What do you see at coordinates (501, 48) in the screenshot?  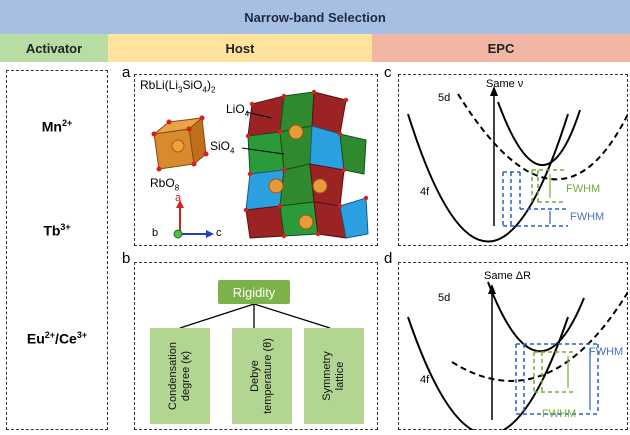 I see `epc-header: EPC` at bounding box center [501, 48].